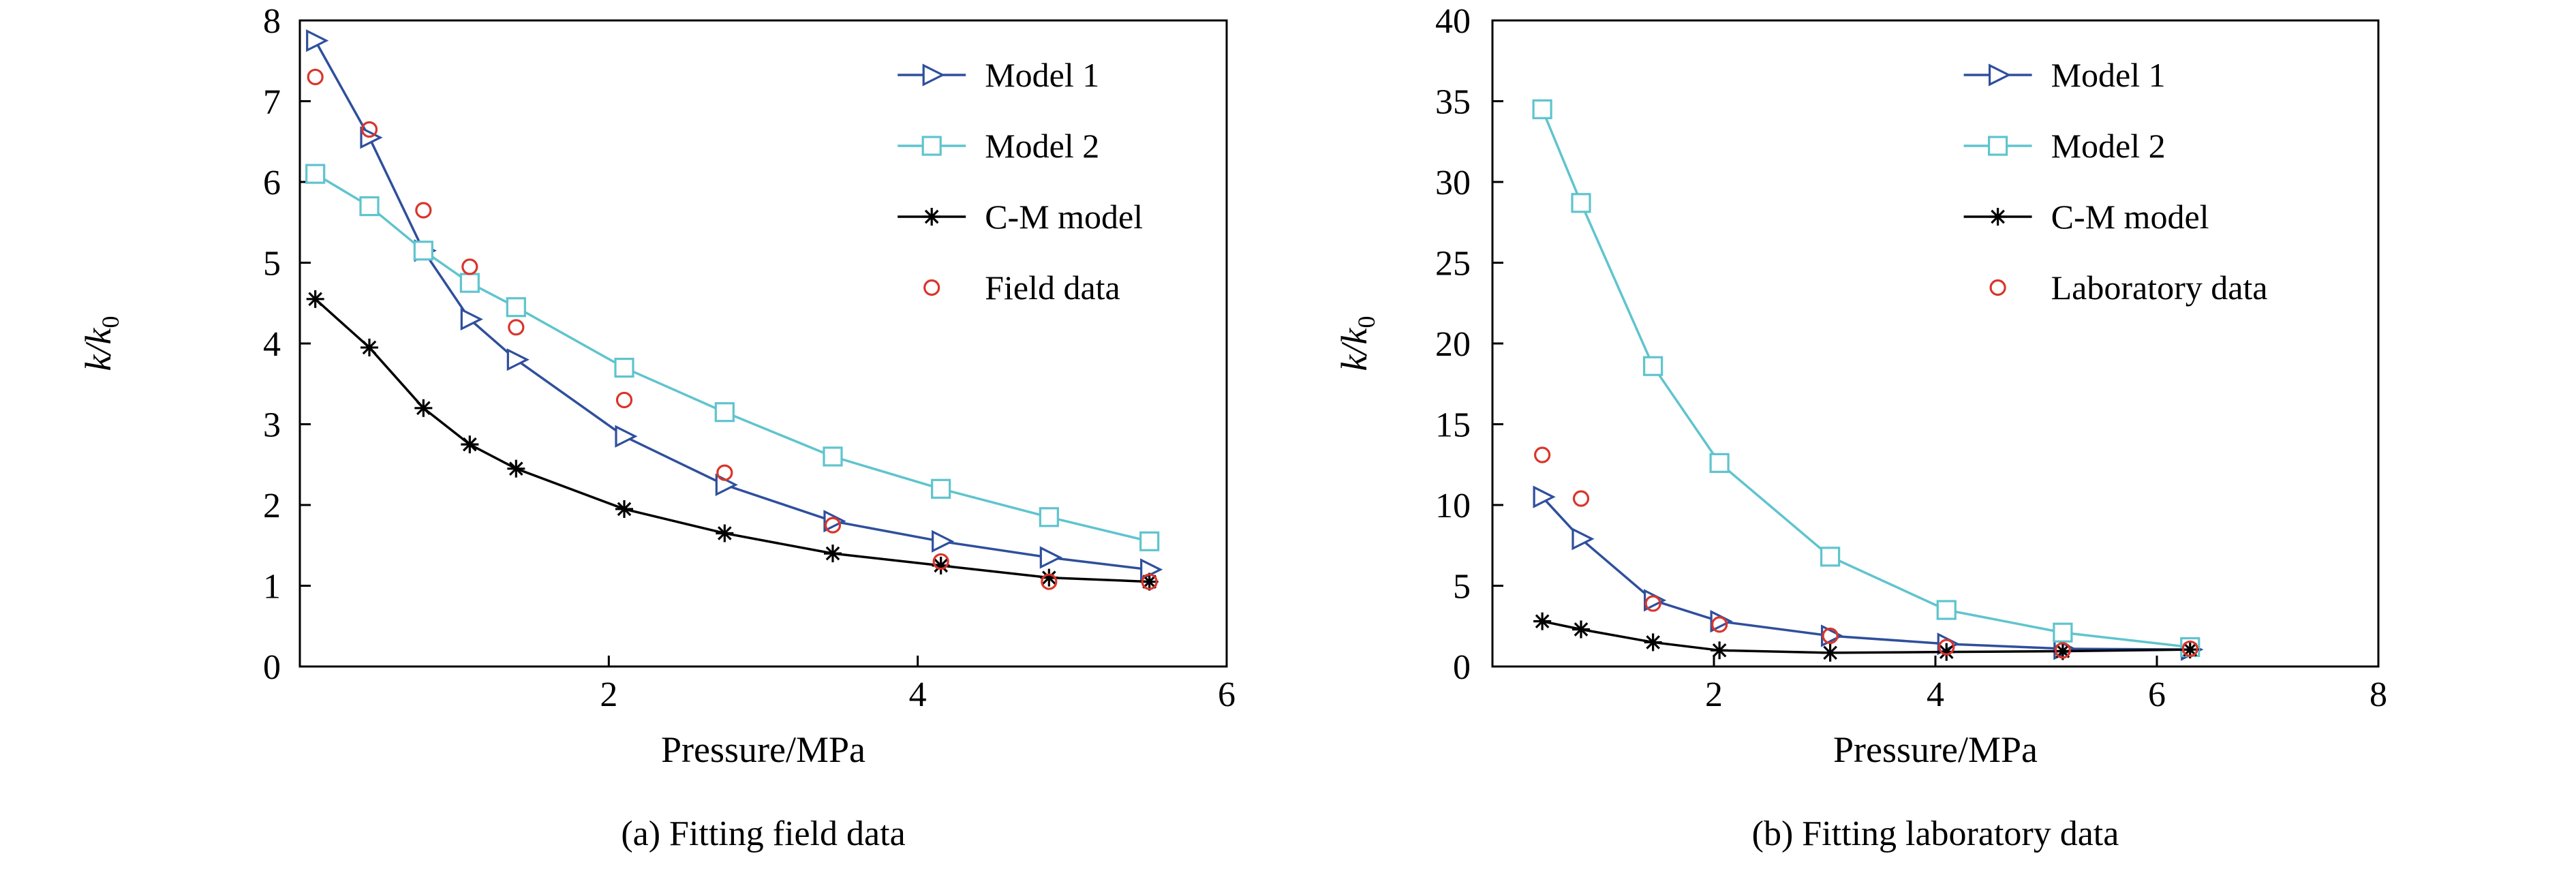 The height and width of the screenshot is (873, 2576). I want to click on y-tick-label: 6, so click(272, 183).